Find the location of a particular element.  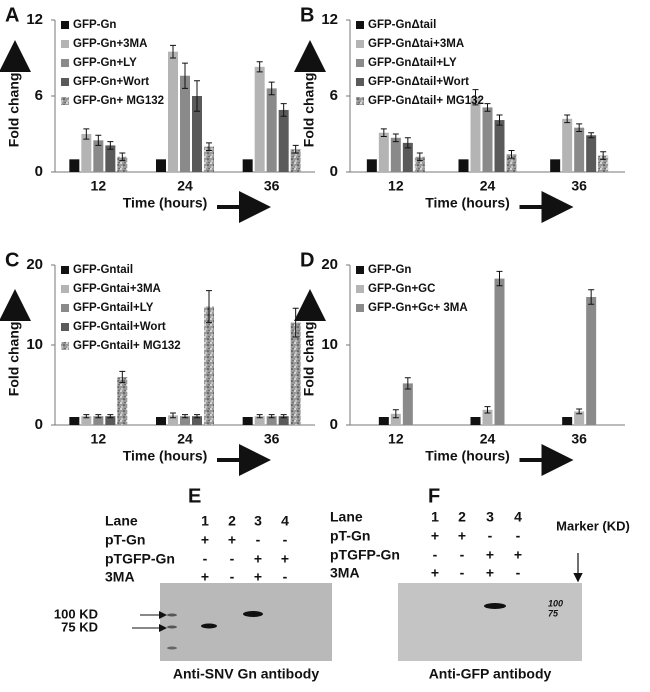

marker-label: 100 KD is located at coordinates (76, 613).